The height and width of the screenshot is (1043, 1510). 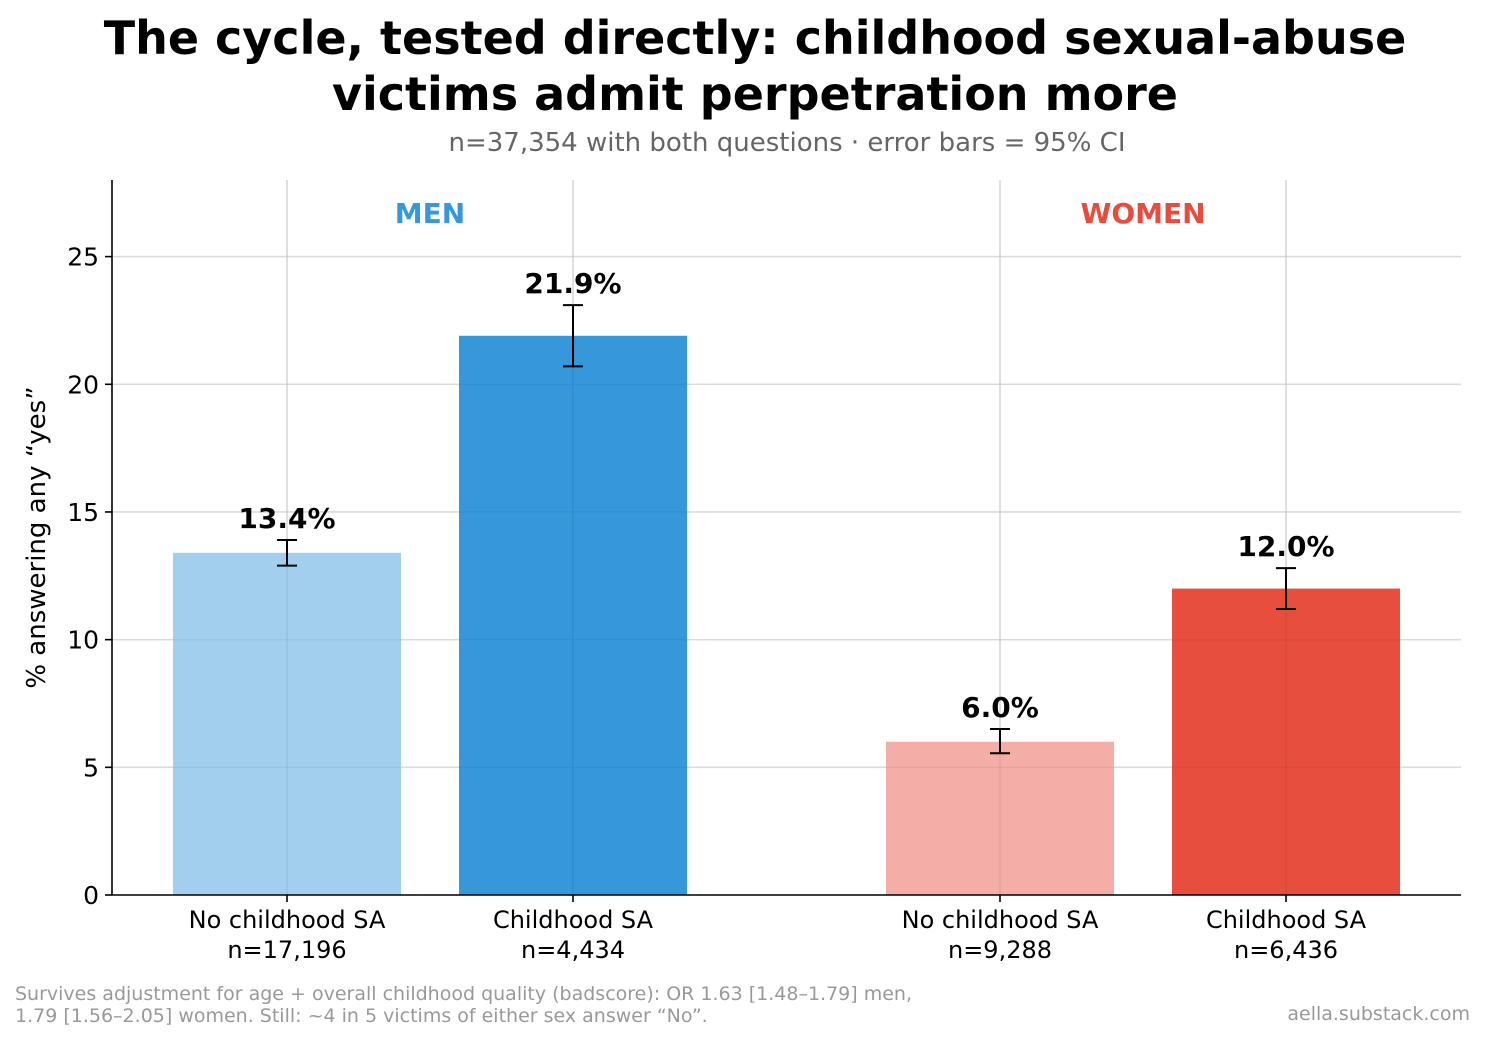 What do you see at coordinates (91, 767) in the screenshot?
I see `y-tick-label: 5` at bounding box center [91, 767].